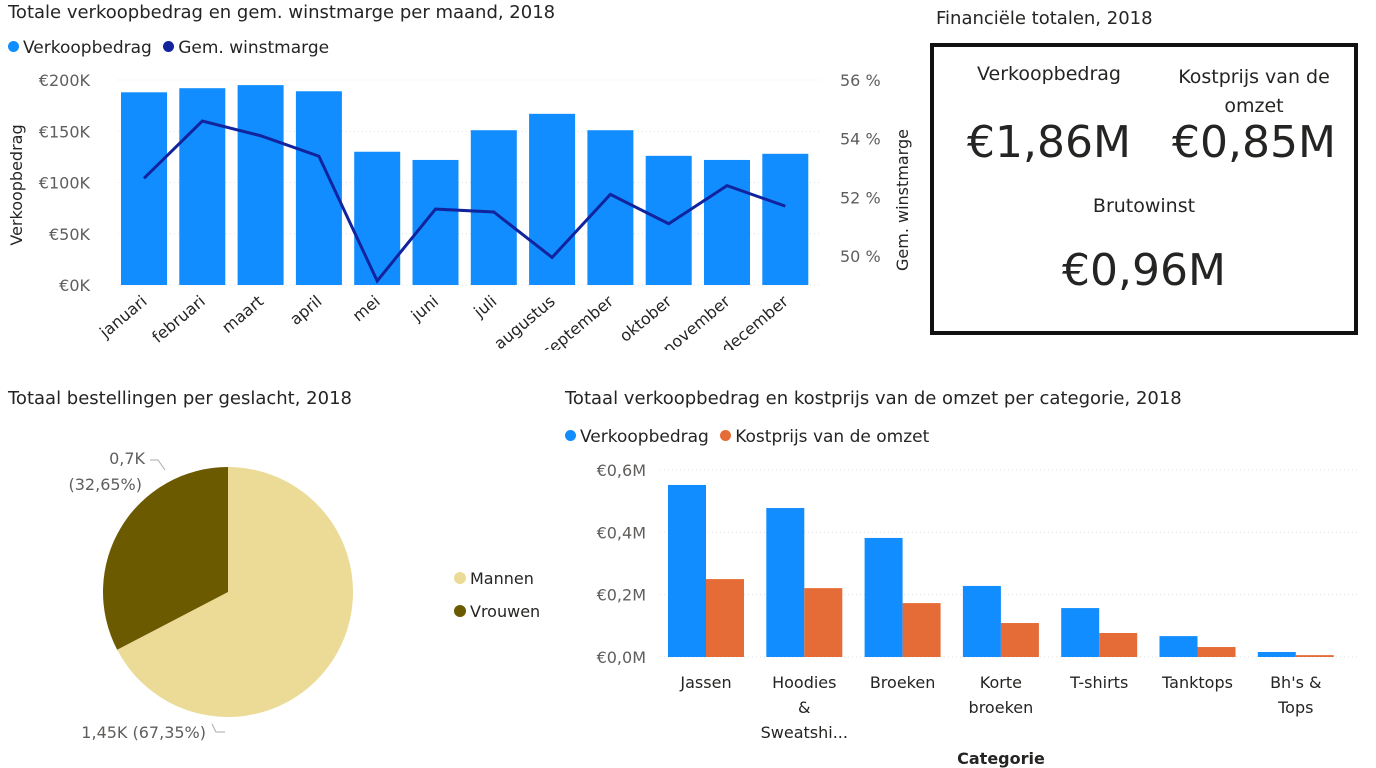 Image resolution: width=1376 pixels, height=768 pixels. What do you see at coordinates (505, 611) in the screenshot?
I see `legend-label-vrouwen: Vrouwen` at bounding box center [505, 611].